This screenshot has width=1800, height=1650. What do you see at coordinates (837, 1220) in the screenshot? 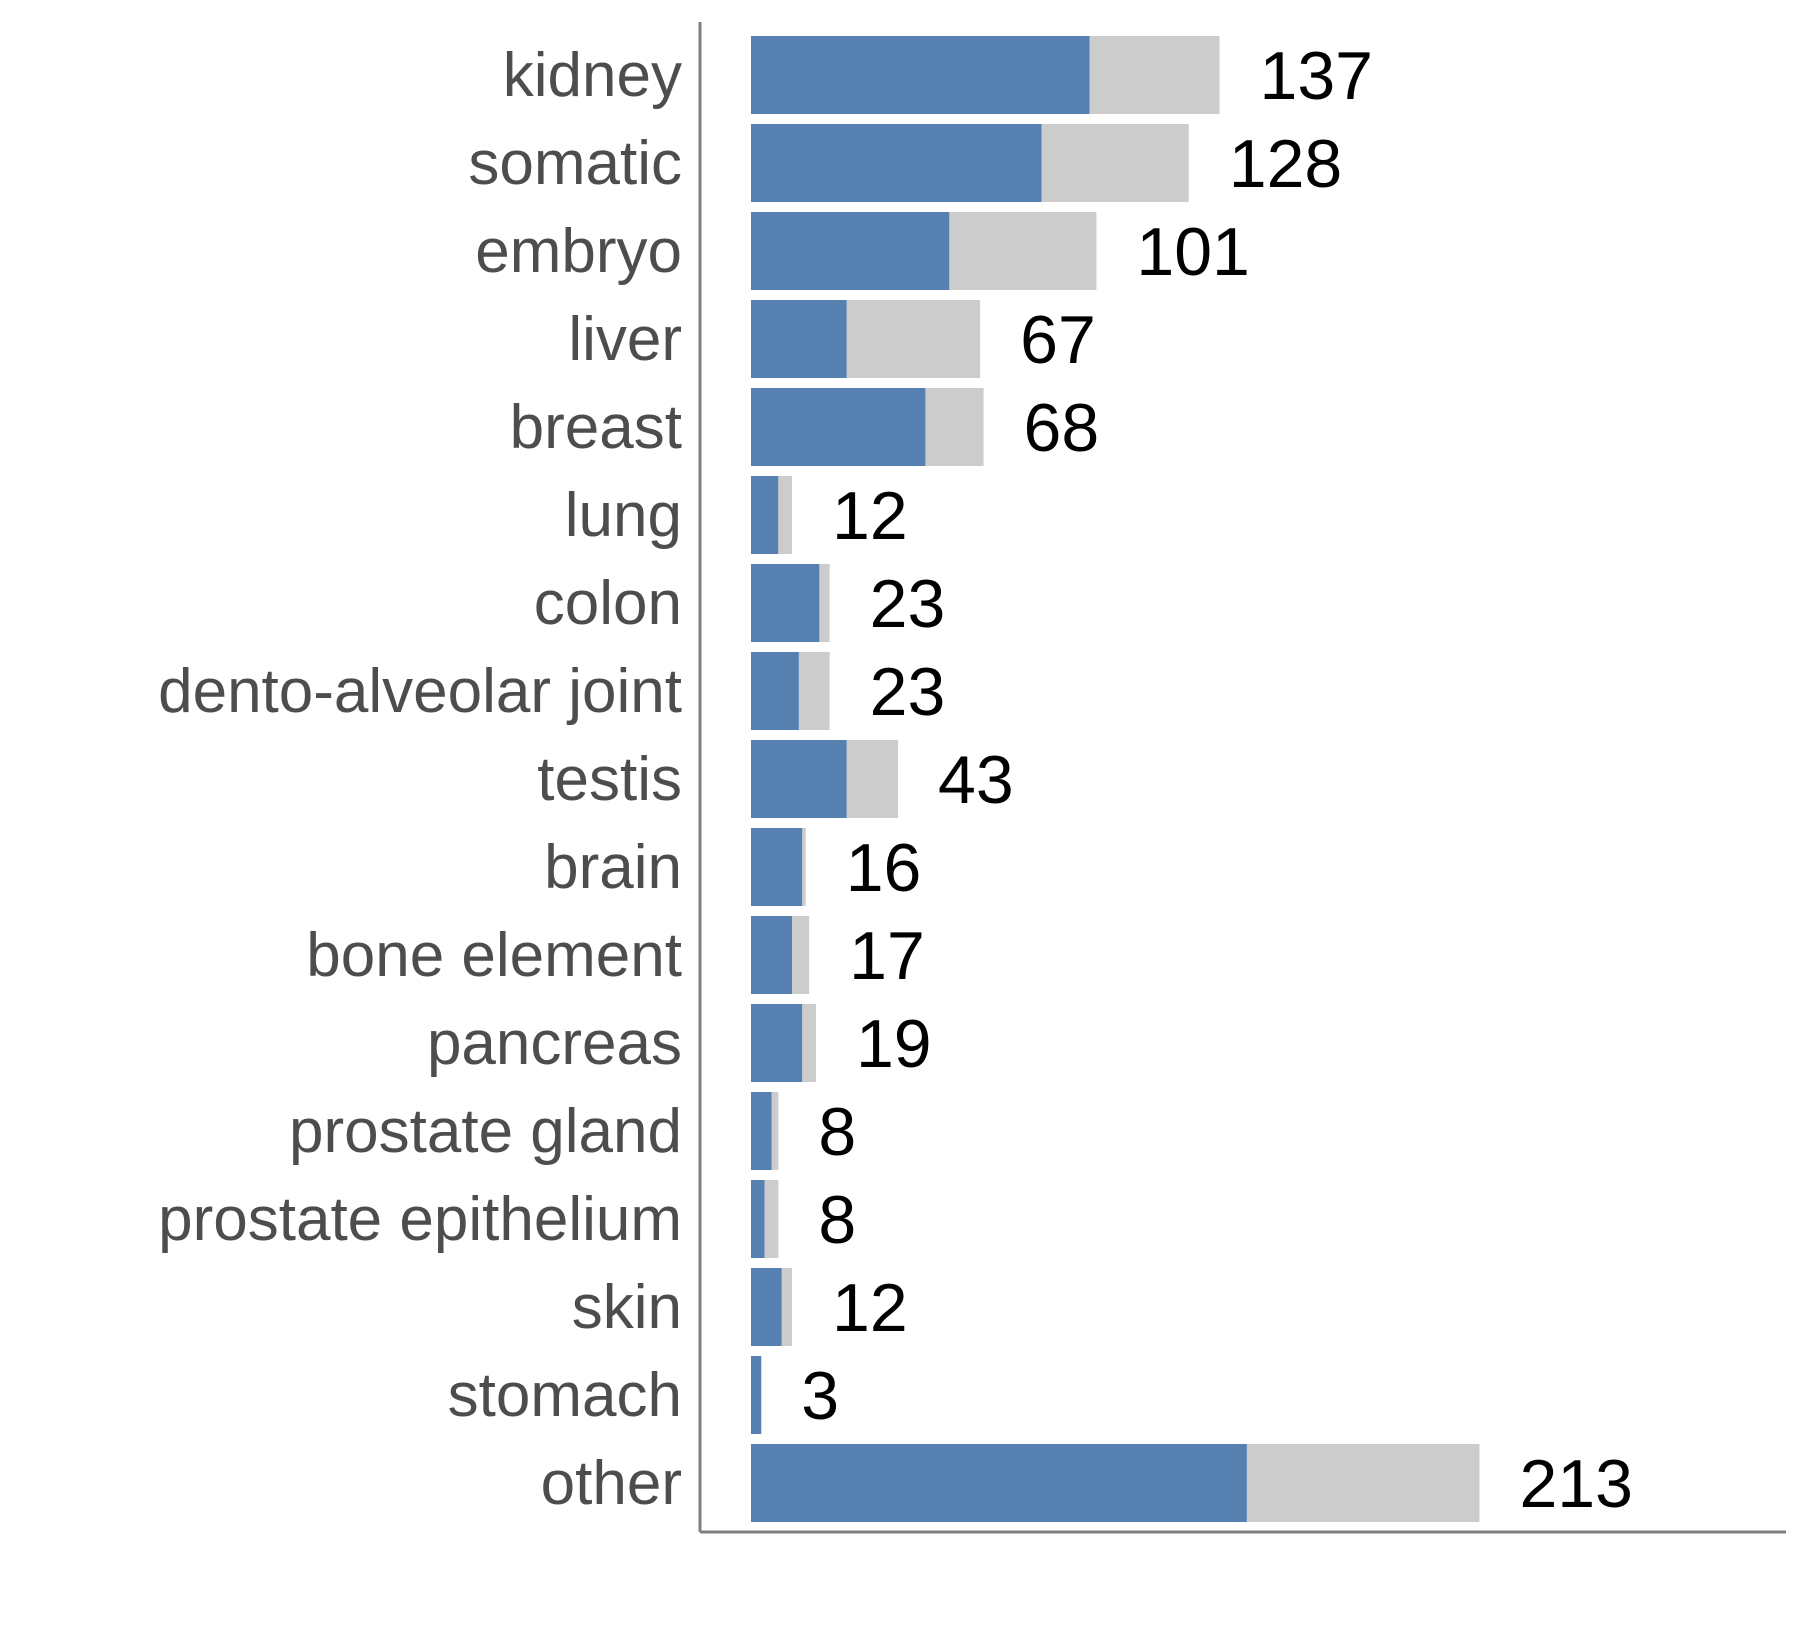
I see `value-label-prostate-epithelium: 8` at bounding box center [837, 1220].